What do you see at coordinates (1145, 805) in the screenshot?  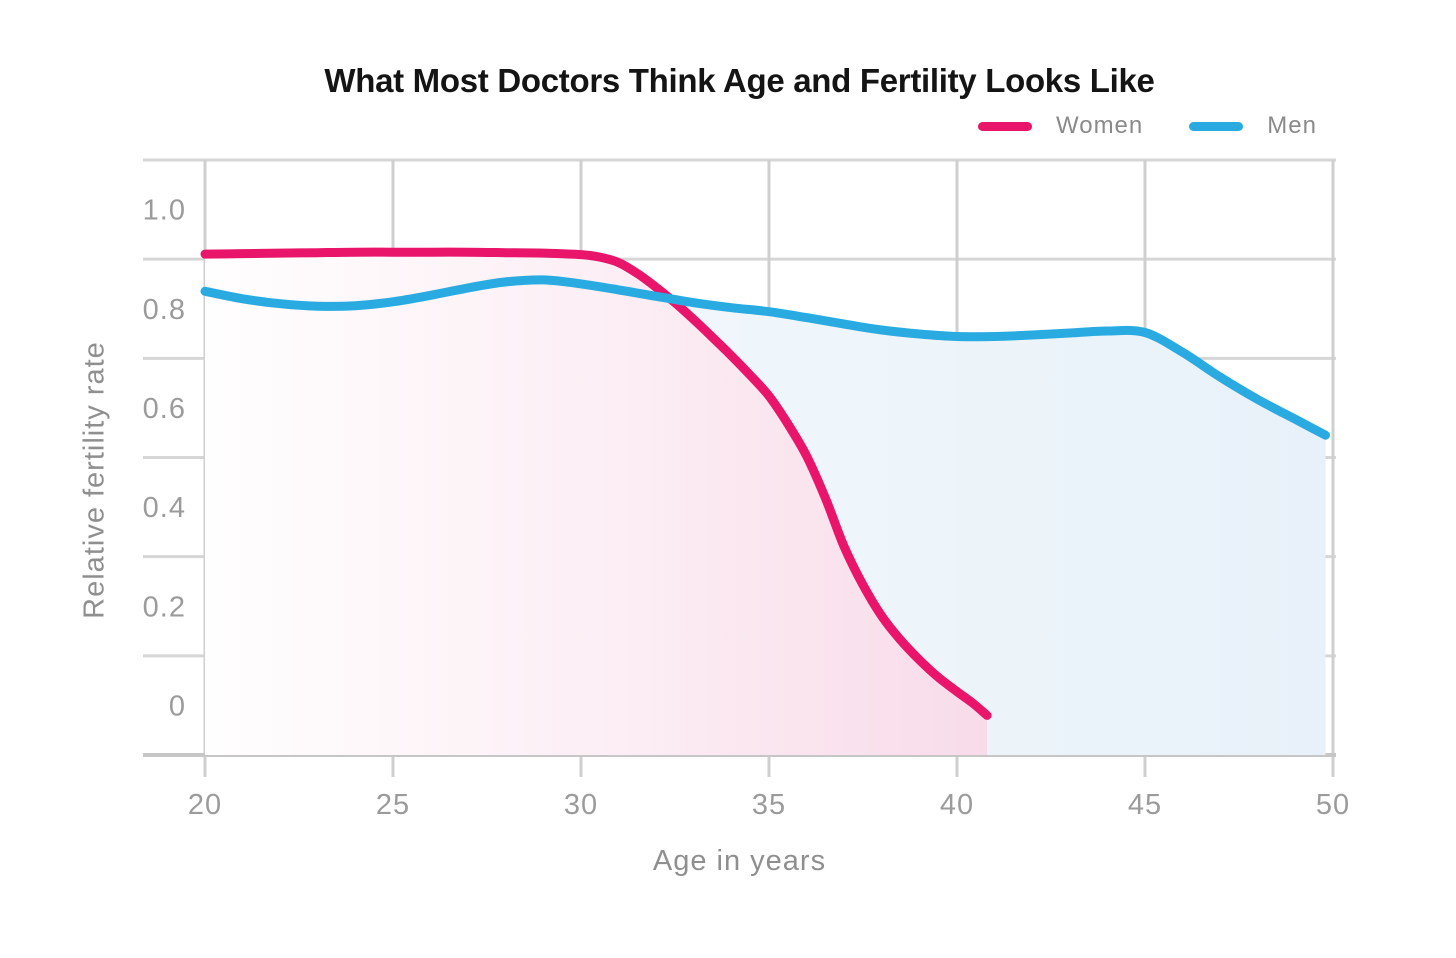 I see `x-tick-label: 45` at bounding box center [1145, 805].